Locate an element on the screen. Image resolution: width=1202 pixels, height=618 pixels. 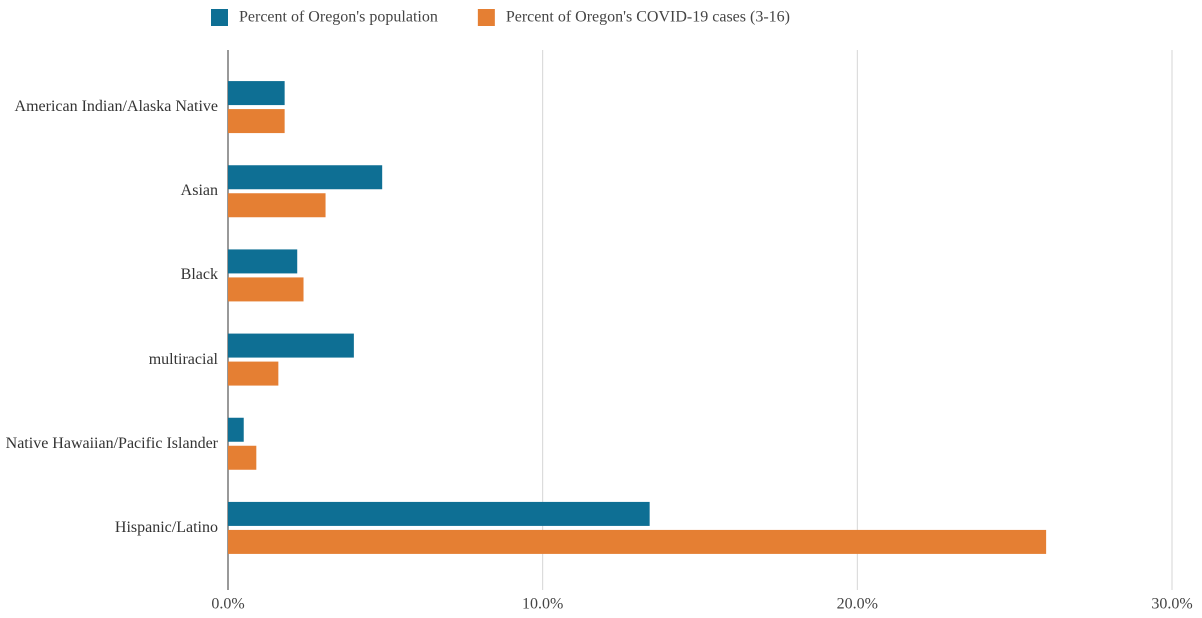
y-tick-label: American Indian/Alaska Native is located at coordinates (116, 107).